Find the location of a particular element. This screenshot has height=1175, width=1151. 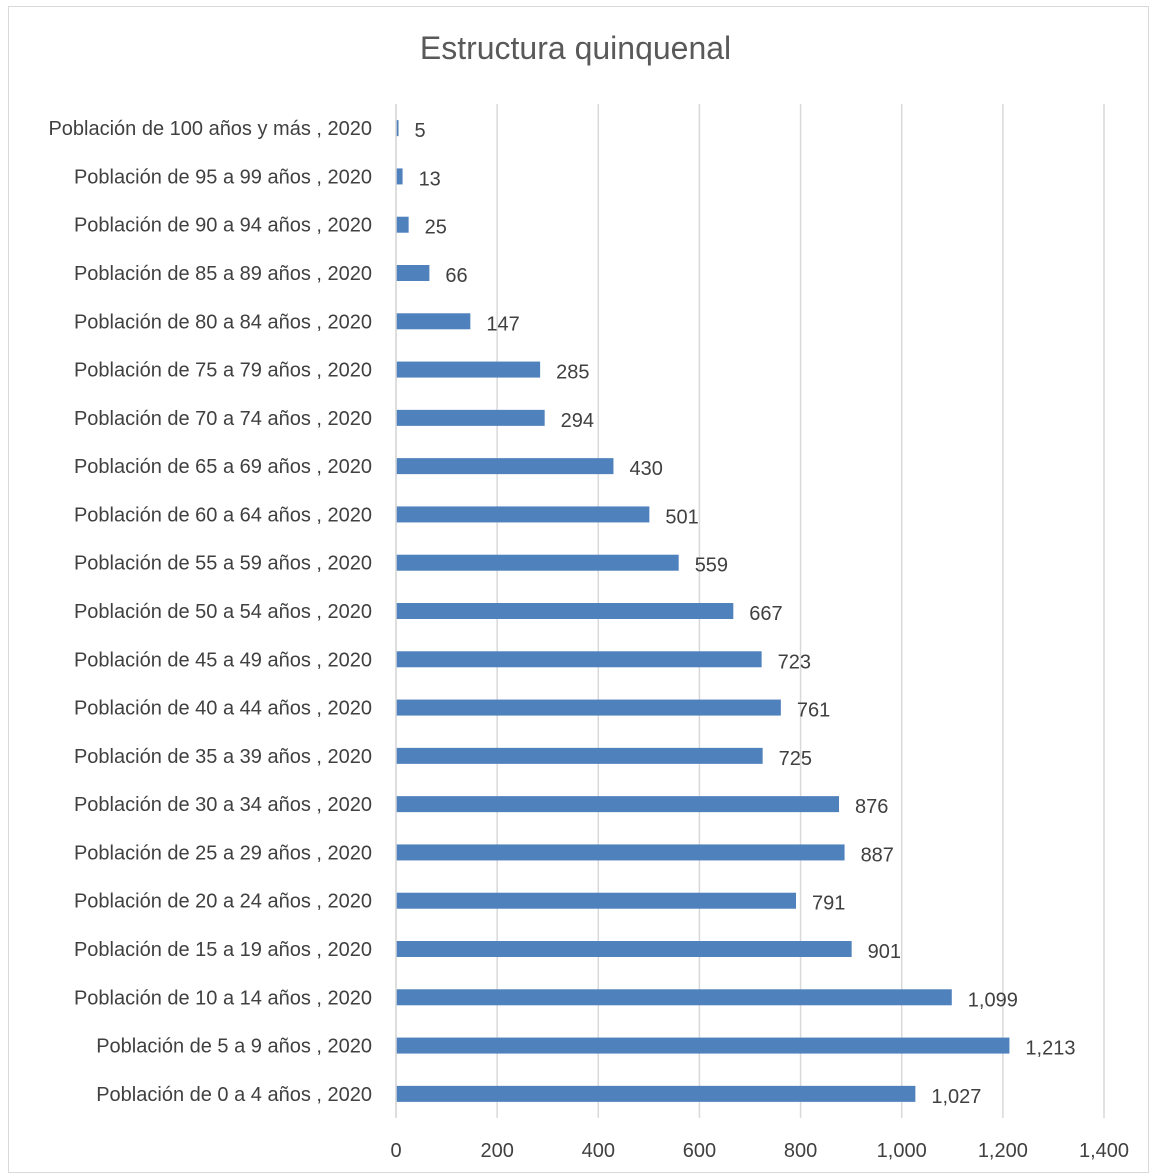

data-label: 791 is located at coordinates (828, 904).